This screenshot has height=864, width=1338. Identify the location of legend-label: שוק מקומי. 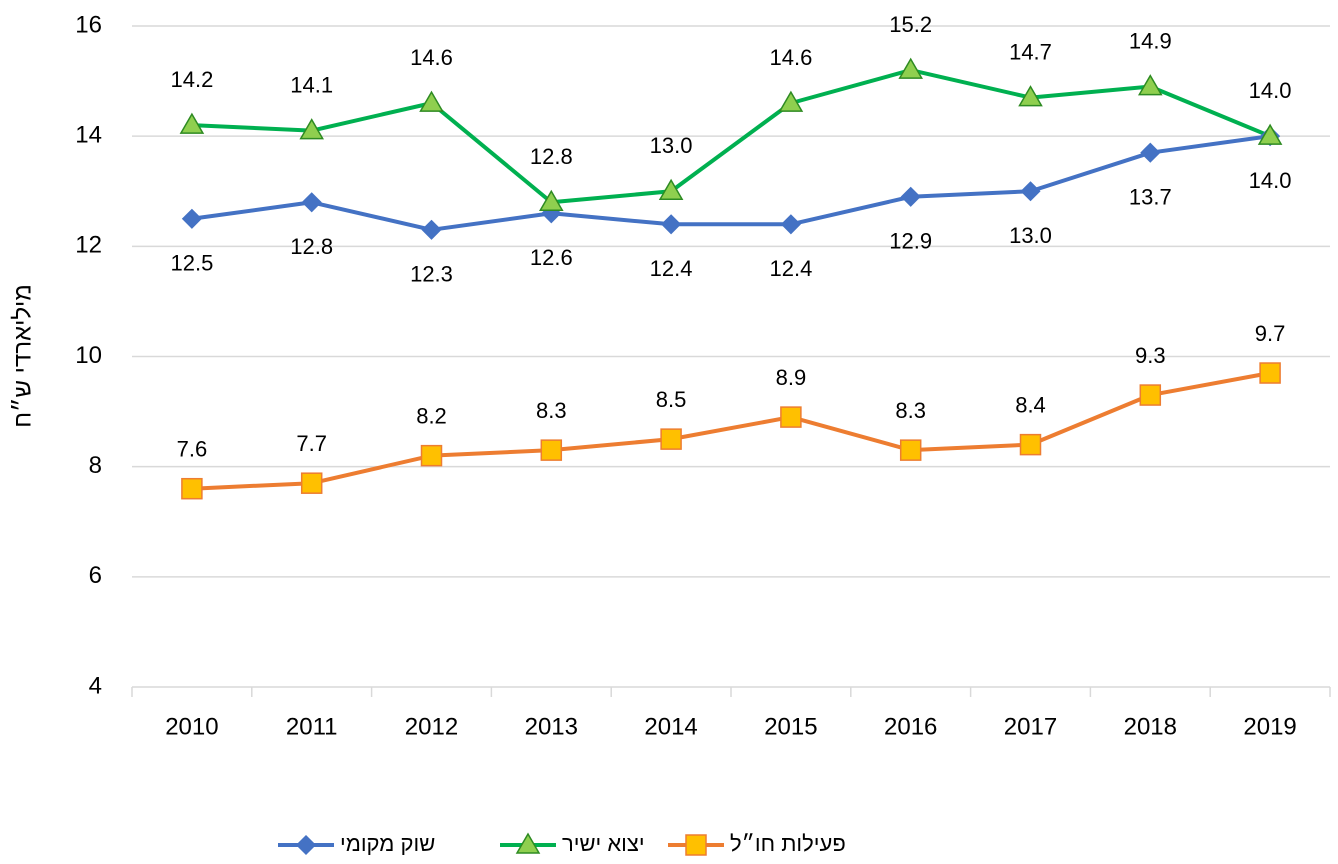
(387, 843).